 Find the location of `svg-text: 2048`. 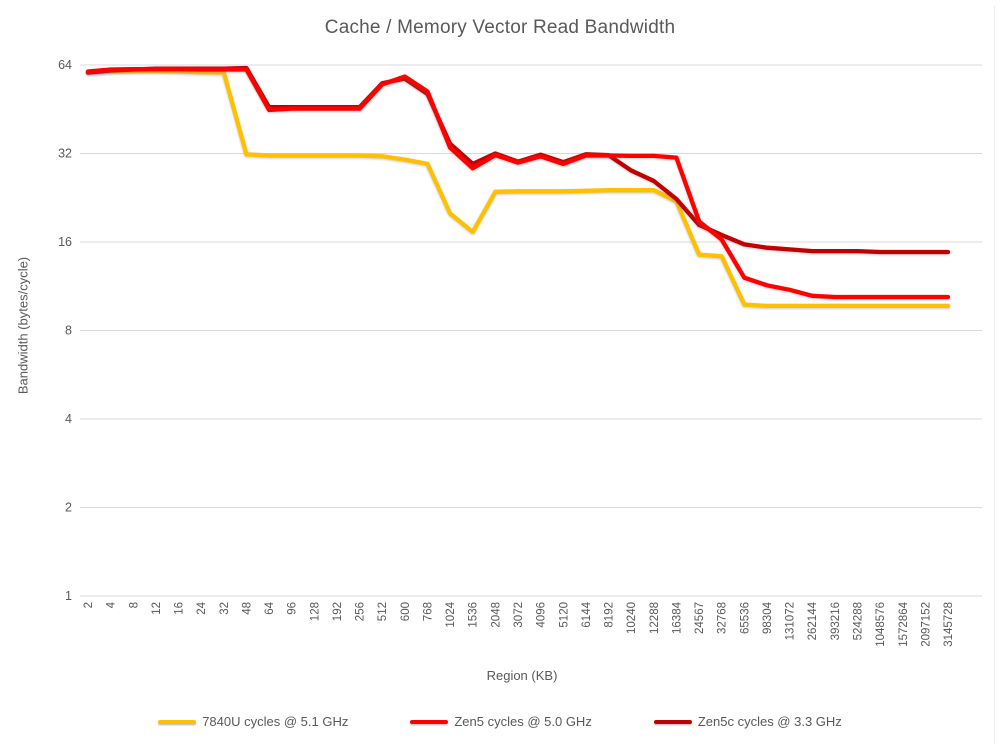

svg-text: 2048 is located at coordinates (496, 615).